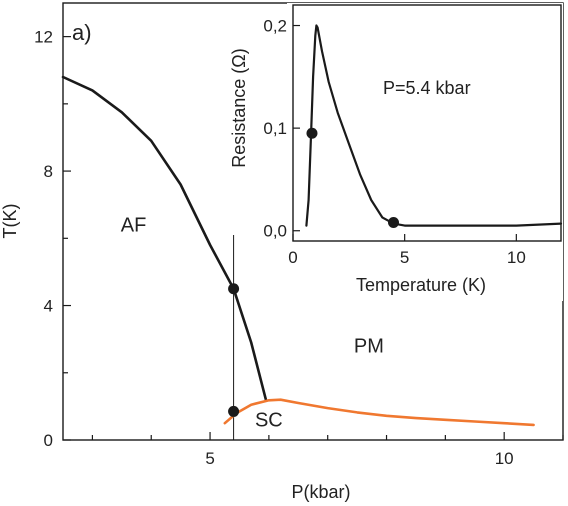 Image resolution: width=568 pixels, height=506 pixels. I want to click on y-tick-label: 8, so click(48, 171).